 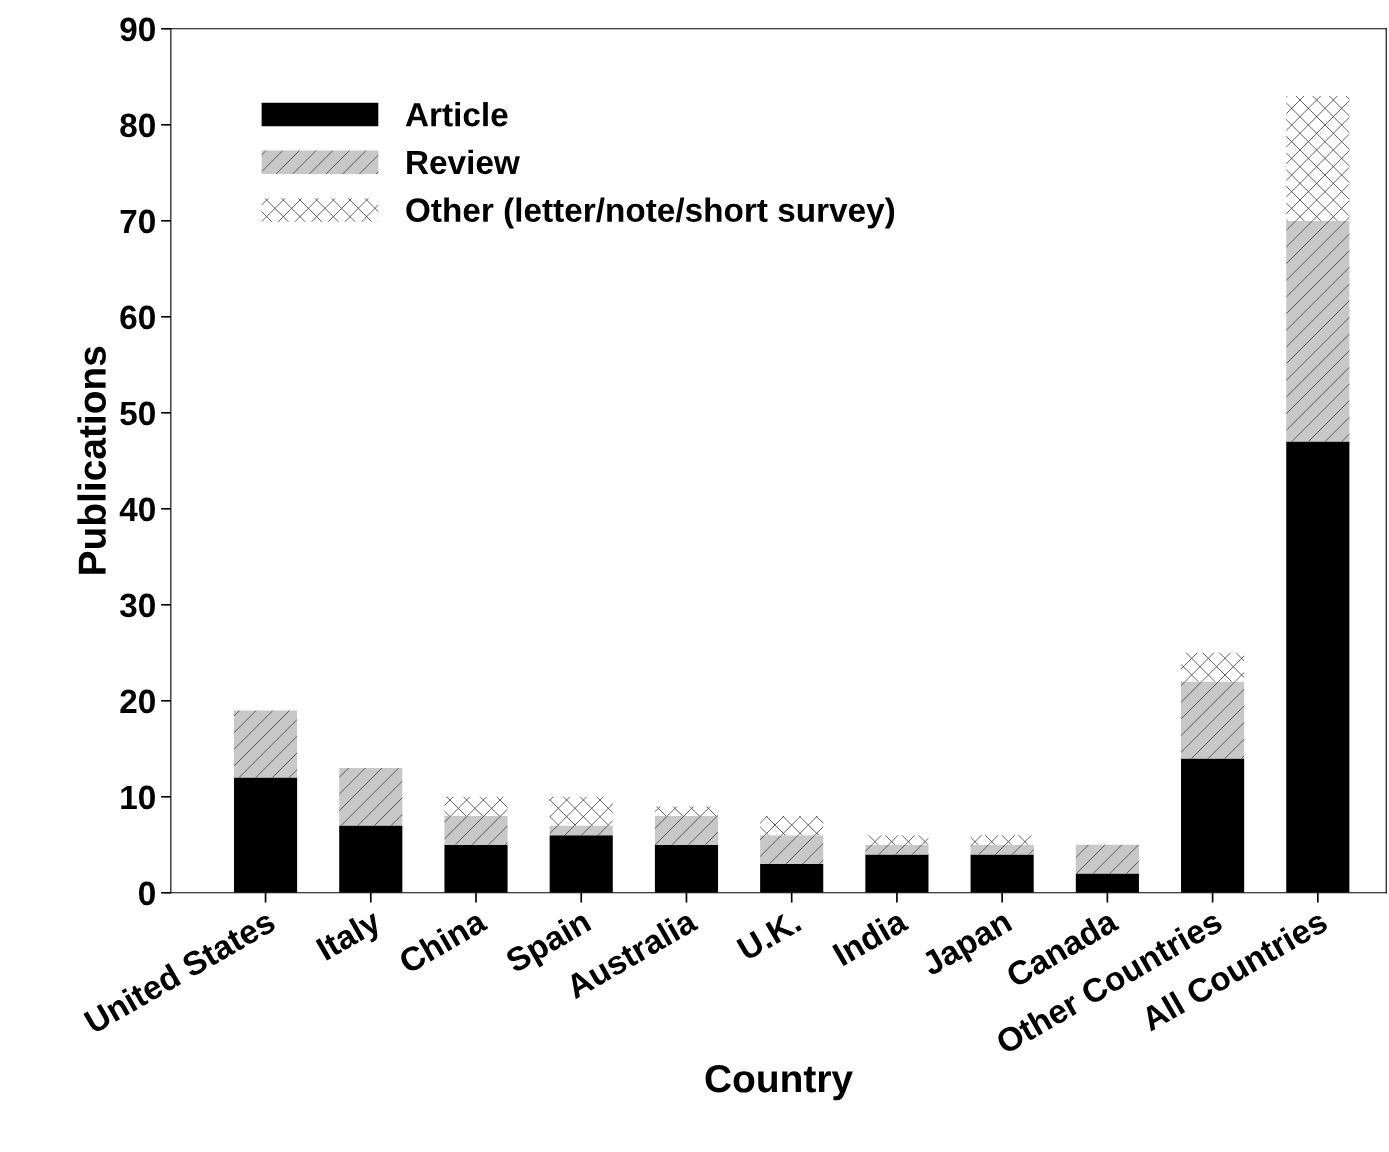 I want to click on y-tick-label: 20, so click(x=137, y=701).